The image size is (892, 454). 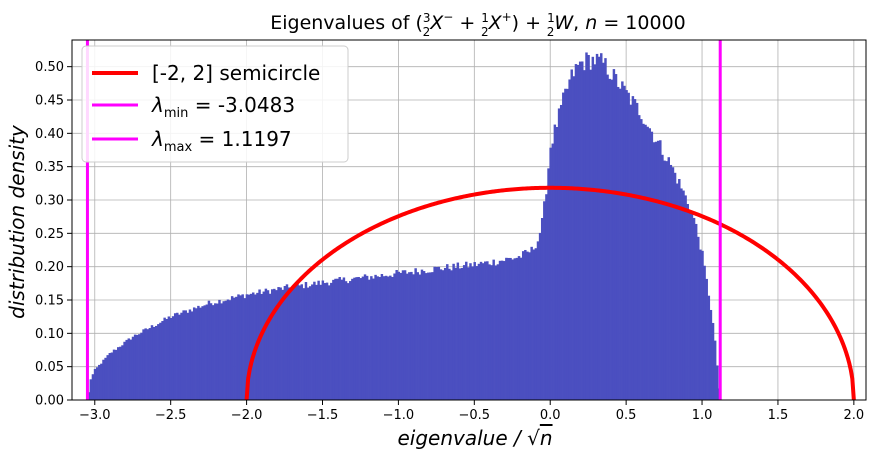 I want to click on y-tick-label: 0.00, so click(x=49, y=401).